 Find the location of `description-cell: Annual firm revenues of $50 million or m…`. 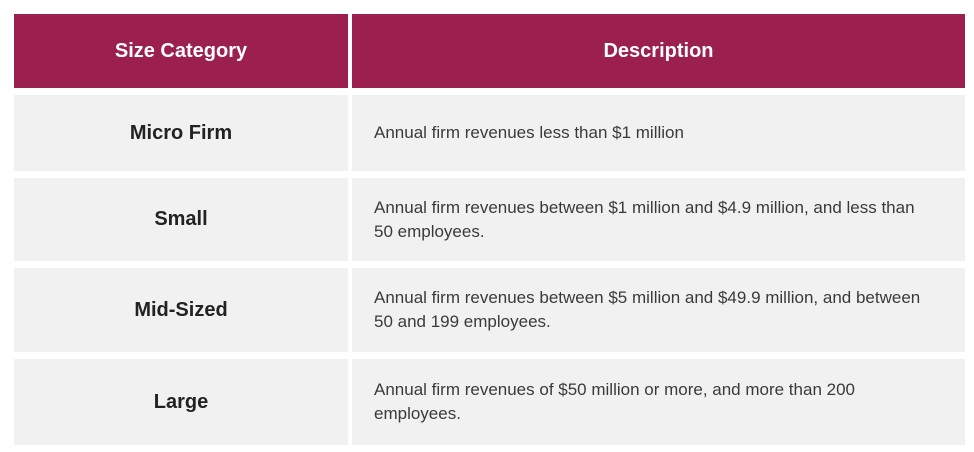

description-cell: Annual firm revenues of $50 million or m… is located at coordinates (658, 402).